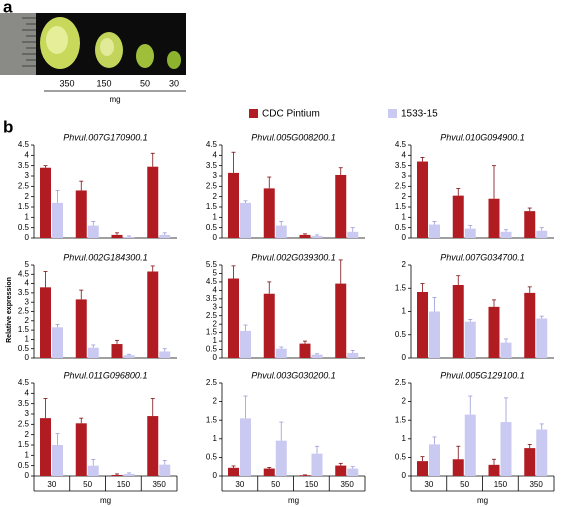 This screenshot has width=567, height=507. Describe the element at coordinates (482, 257) in the screenshot. I see `chart-title: Phvul.007G034700.1` at that location.